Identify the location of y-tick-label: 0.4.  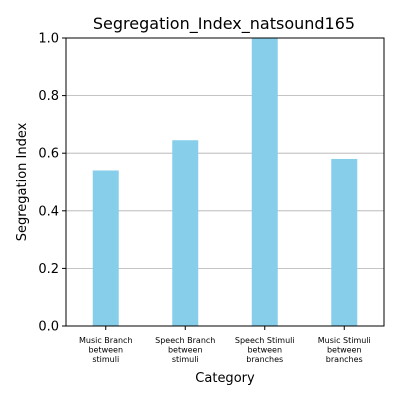
(48, 211).